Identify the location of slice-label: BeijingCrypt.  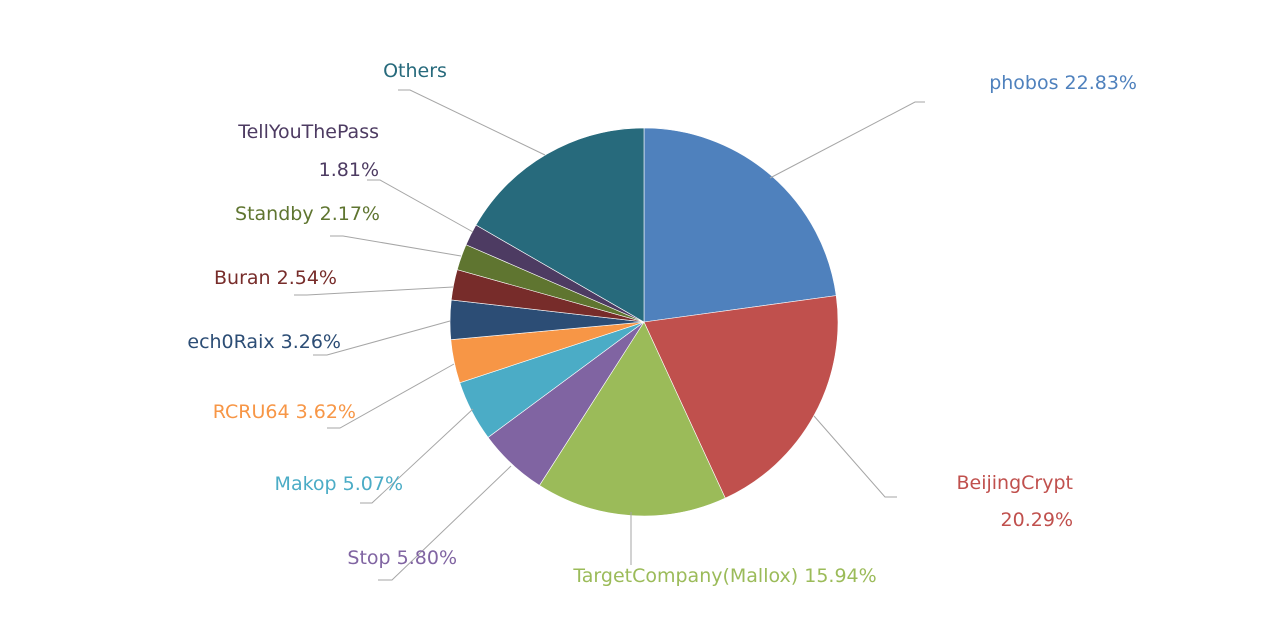
(1015, 483).